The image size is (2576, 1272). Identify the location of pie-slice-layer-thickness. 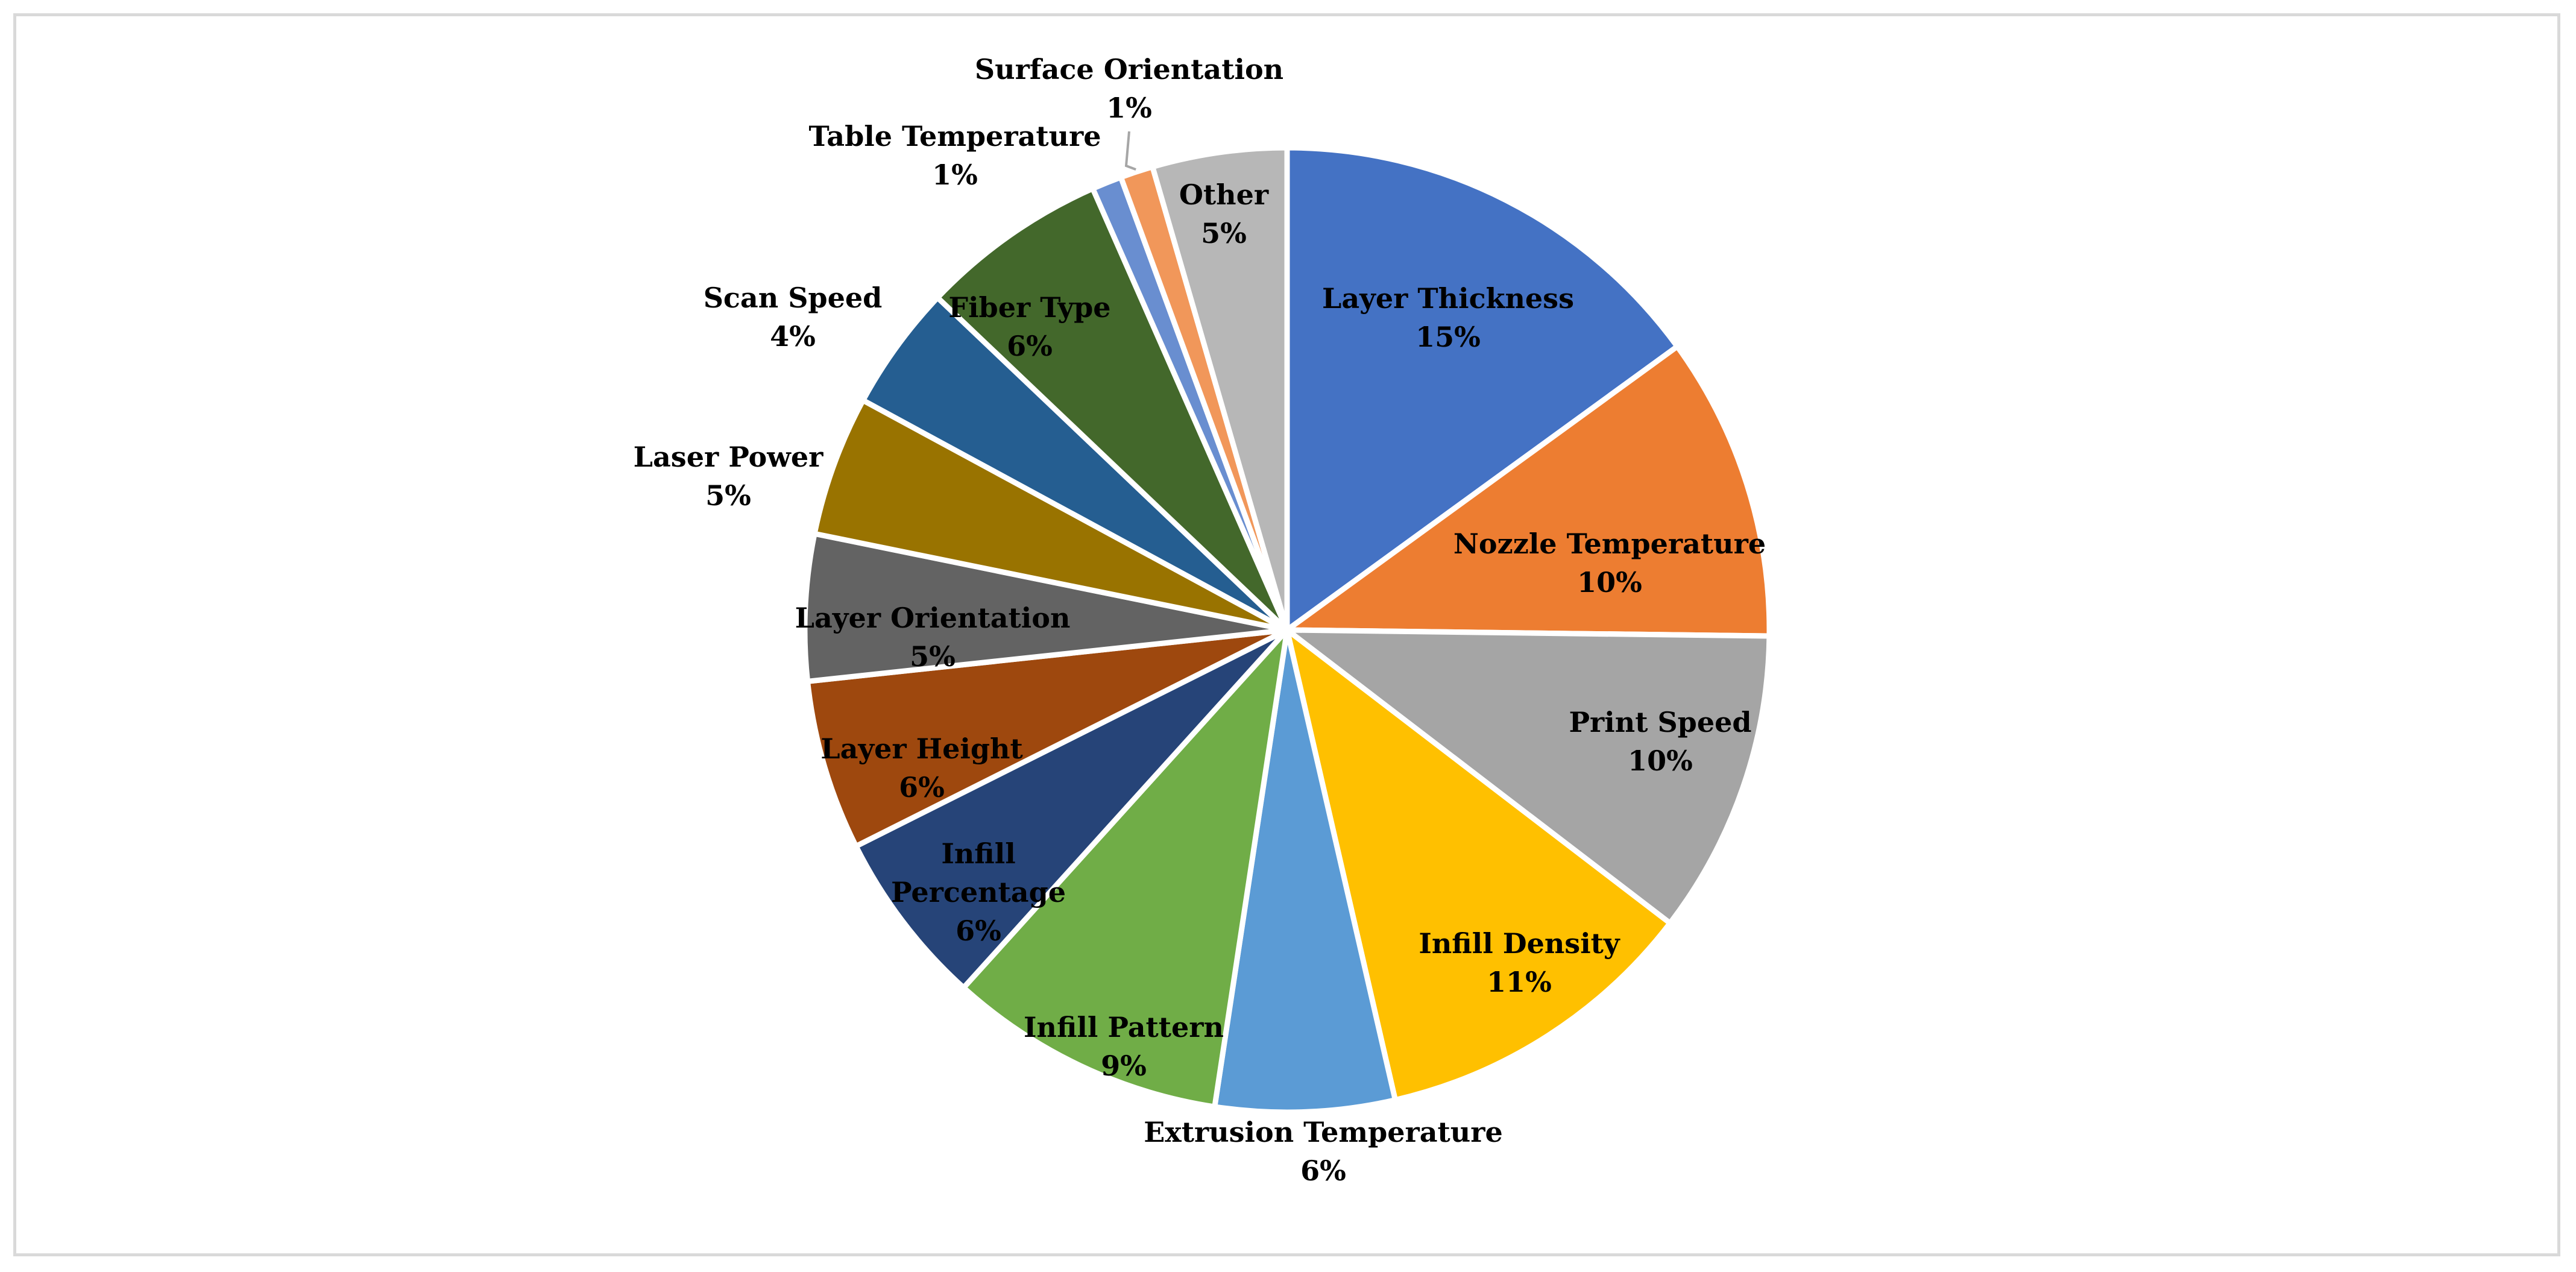
(1482, 389).